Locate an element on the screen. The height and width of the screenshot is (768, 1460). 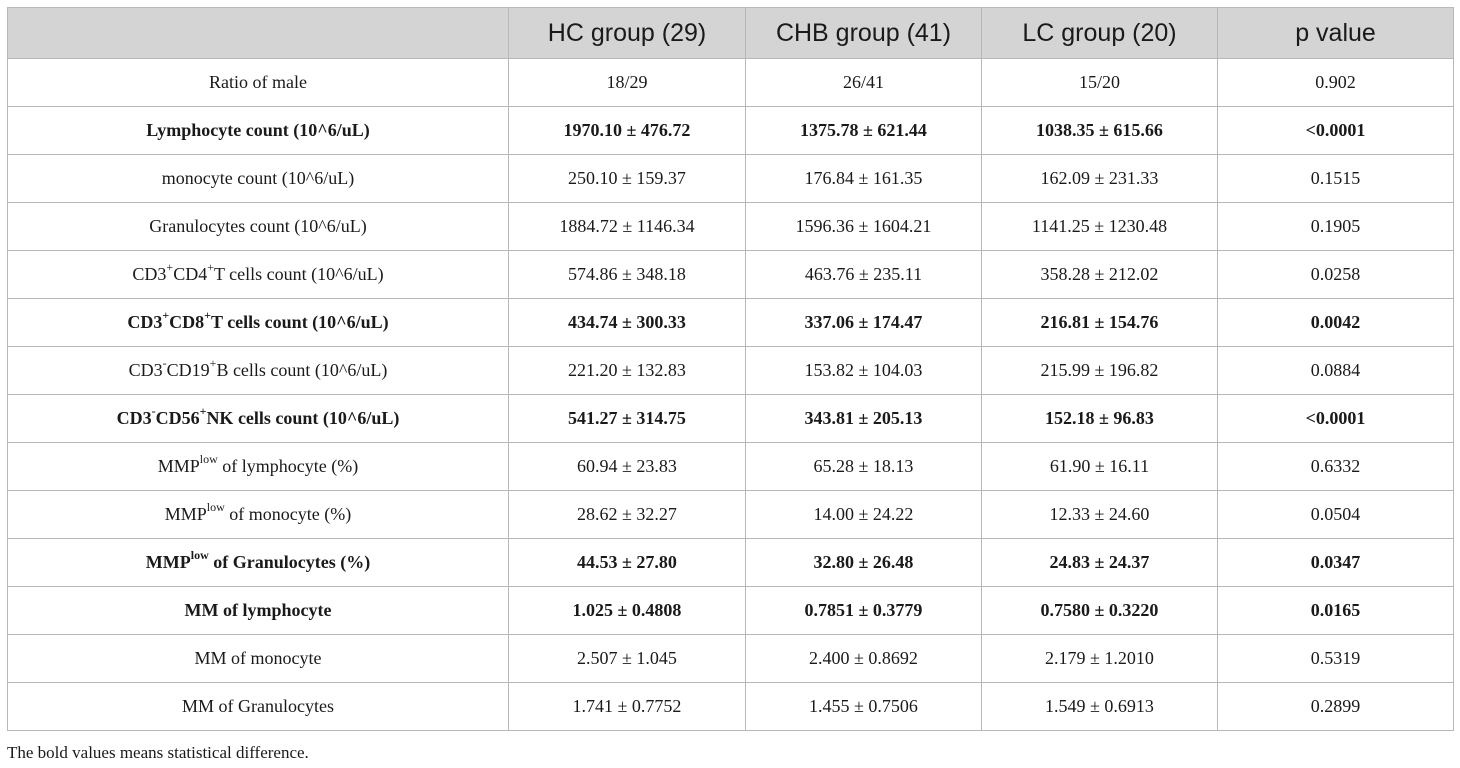
row-label-cell: MMPlow of monocyte (%) is located at coordinates (258, 514).